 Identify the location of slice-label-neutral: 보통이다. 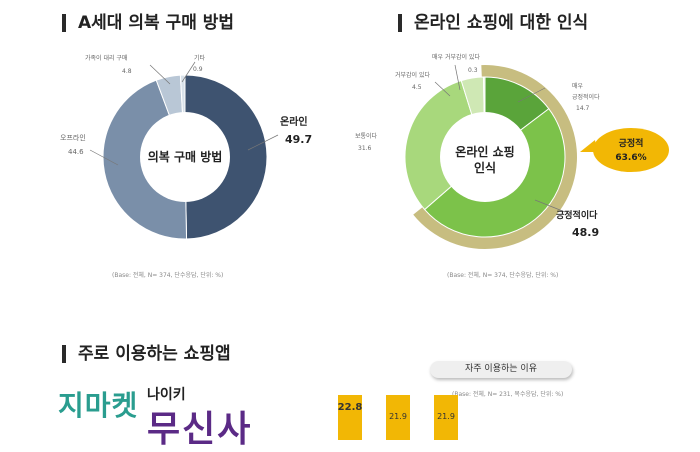
(366, 136).